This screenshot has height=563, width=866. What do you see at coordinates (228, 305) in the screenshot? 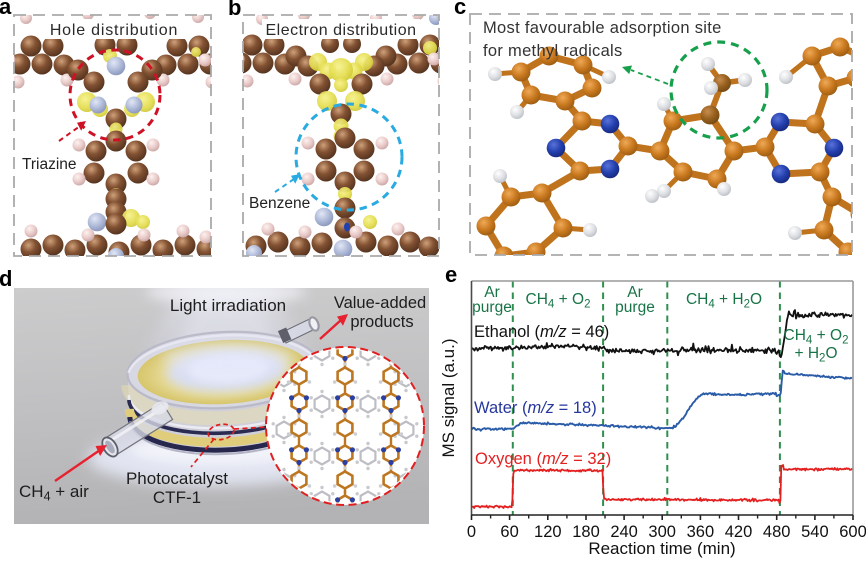
I see `svg-text: Light irradiation` at bounding box center [228, 305].